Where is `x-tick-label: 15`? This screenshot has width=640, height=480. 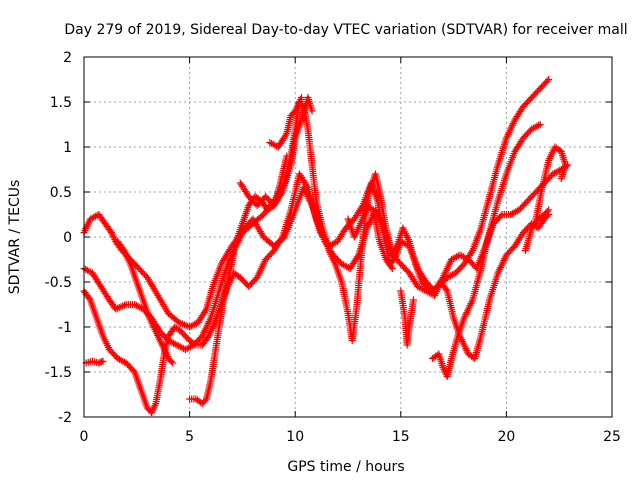
x-tick-label: 15 is located at coordinates (401, 437).